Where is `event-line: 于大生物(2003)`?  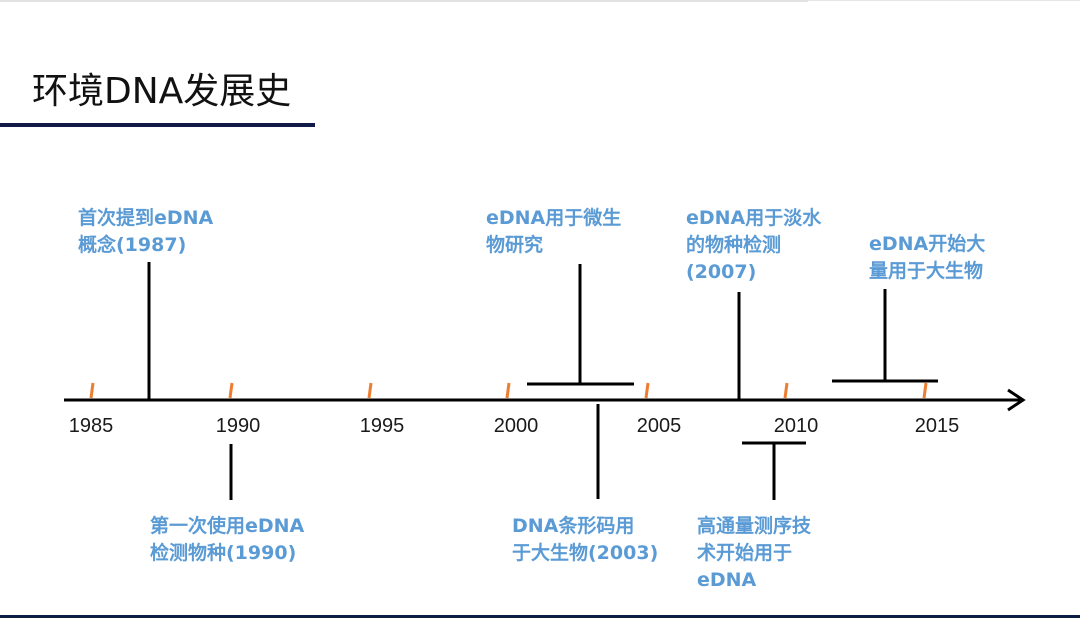
event-line: 于大生物(2003) is located at coordinates (585, 553).